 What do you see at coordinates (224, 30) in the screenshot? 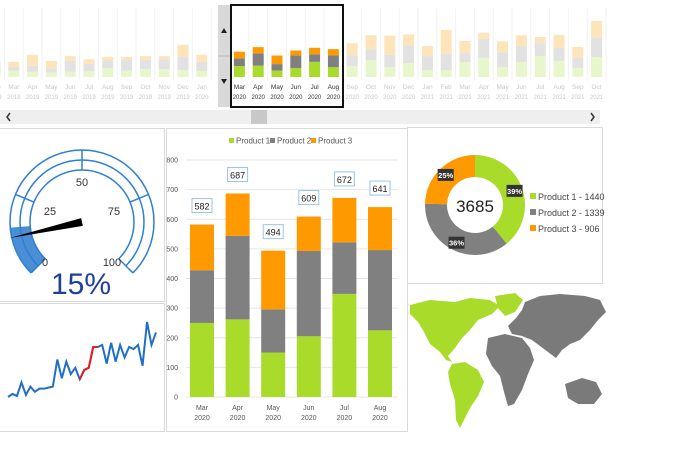
I see `scroll-up-icon` at bounding box center [224, 30].